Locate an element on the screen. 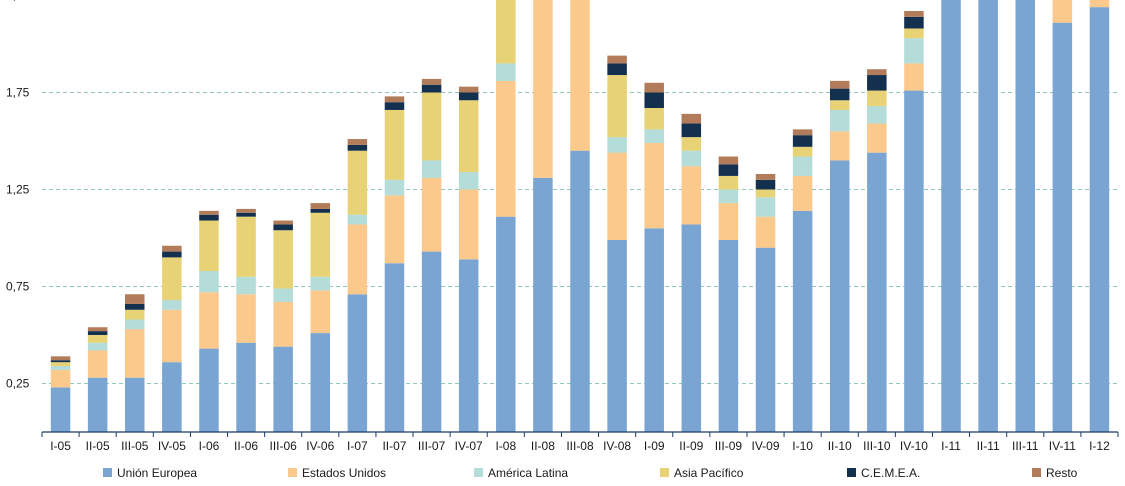 Image resolution: width=1125 pixels, height=486 pixels. x-axis is located at coordinates (580, 434).